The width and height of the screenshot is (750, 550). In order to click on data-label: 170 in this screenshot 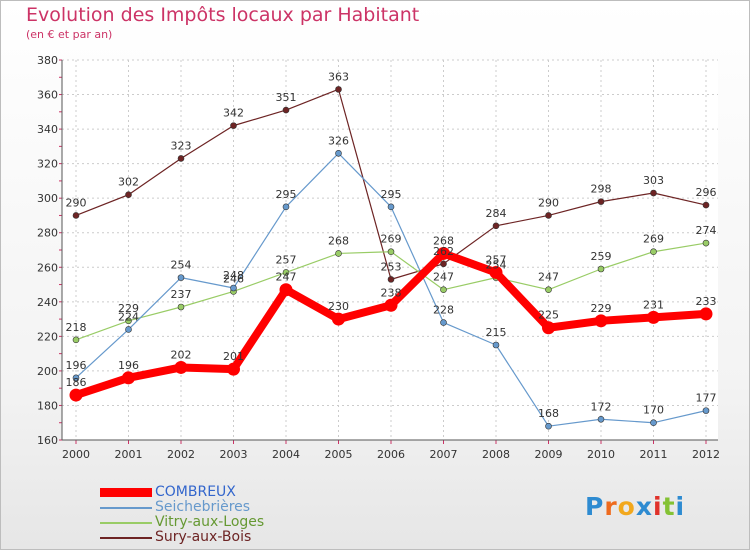, I will do `click(653, 410)`.